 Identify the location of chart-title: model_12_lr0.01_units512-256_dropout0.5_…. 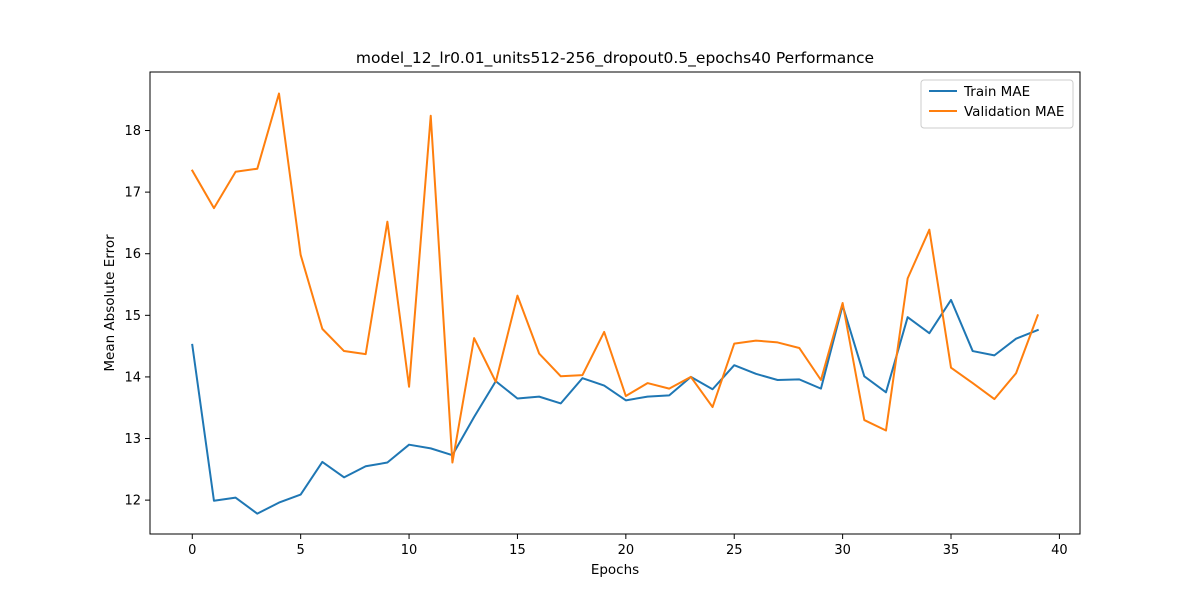
(615, 58).